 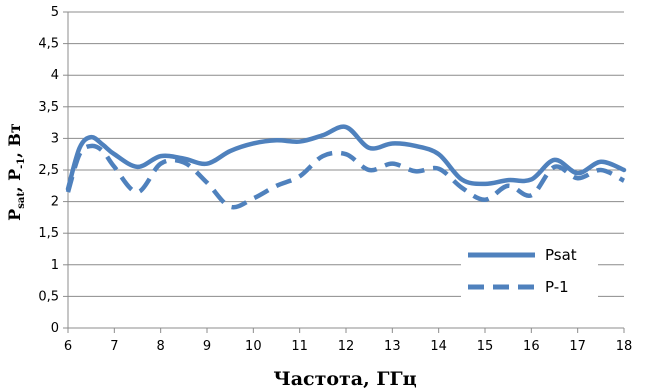 What do you see at coordinates (16, 172) in the screenshot?
I see `y-axis-title: Psat, P-1, Вт` at bounding box center [16, 172].